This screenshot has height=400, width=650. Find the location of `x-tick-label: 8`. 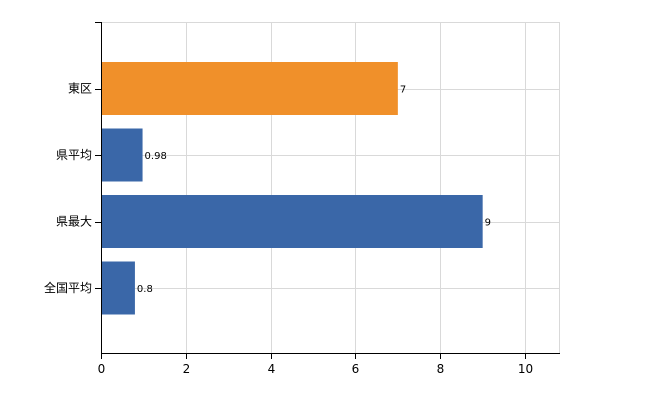

x-tick-label: 8 is located at coordinates (441, 369).